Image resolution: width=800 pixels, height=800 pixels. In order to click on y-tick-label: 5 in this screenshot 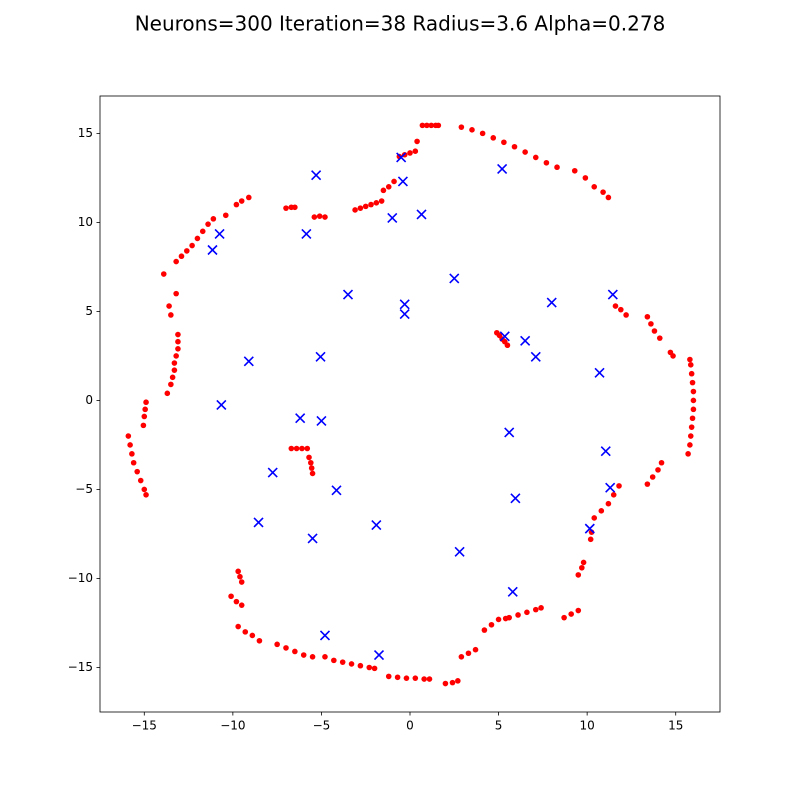, I will do `click(89, 311)`.